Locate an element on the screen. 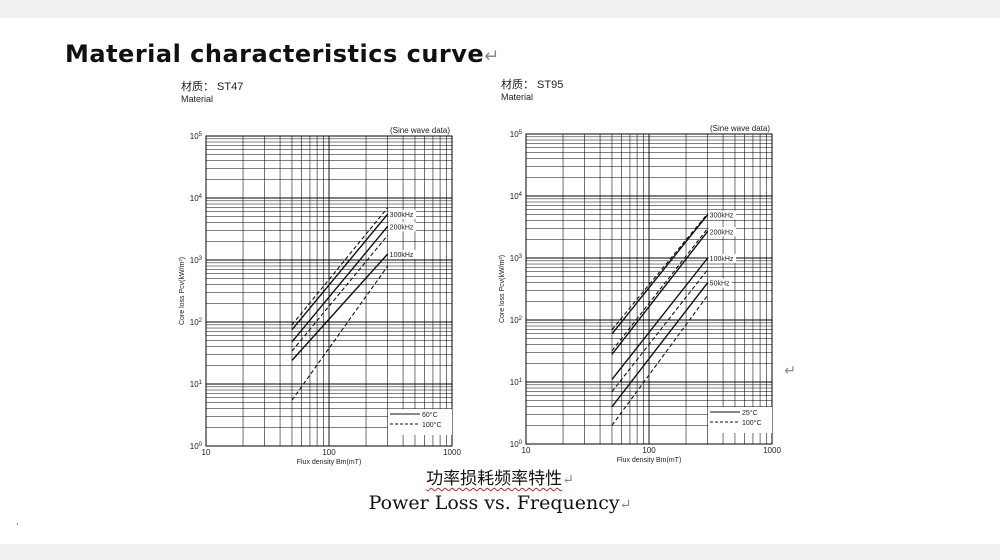 Image resolution: width=1000 pixels, height=560 pixels. caption-english-text: Power Loss vs. Frequency is located at coordinates (494, 503).